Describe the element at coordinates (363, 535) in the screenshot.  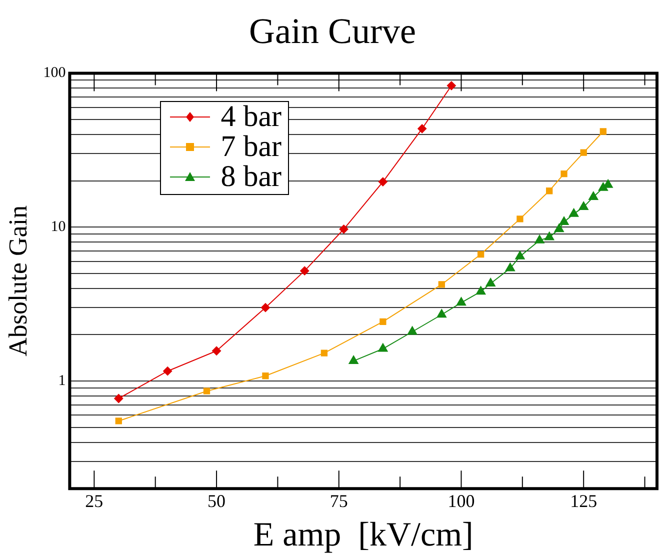
I see `x-axis-title: E amp [kV/cm]` at that location.